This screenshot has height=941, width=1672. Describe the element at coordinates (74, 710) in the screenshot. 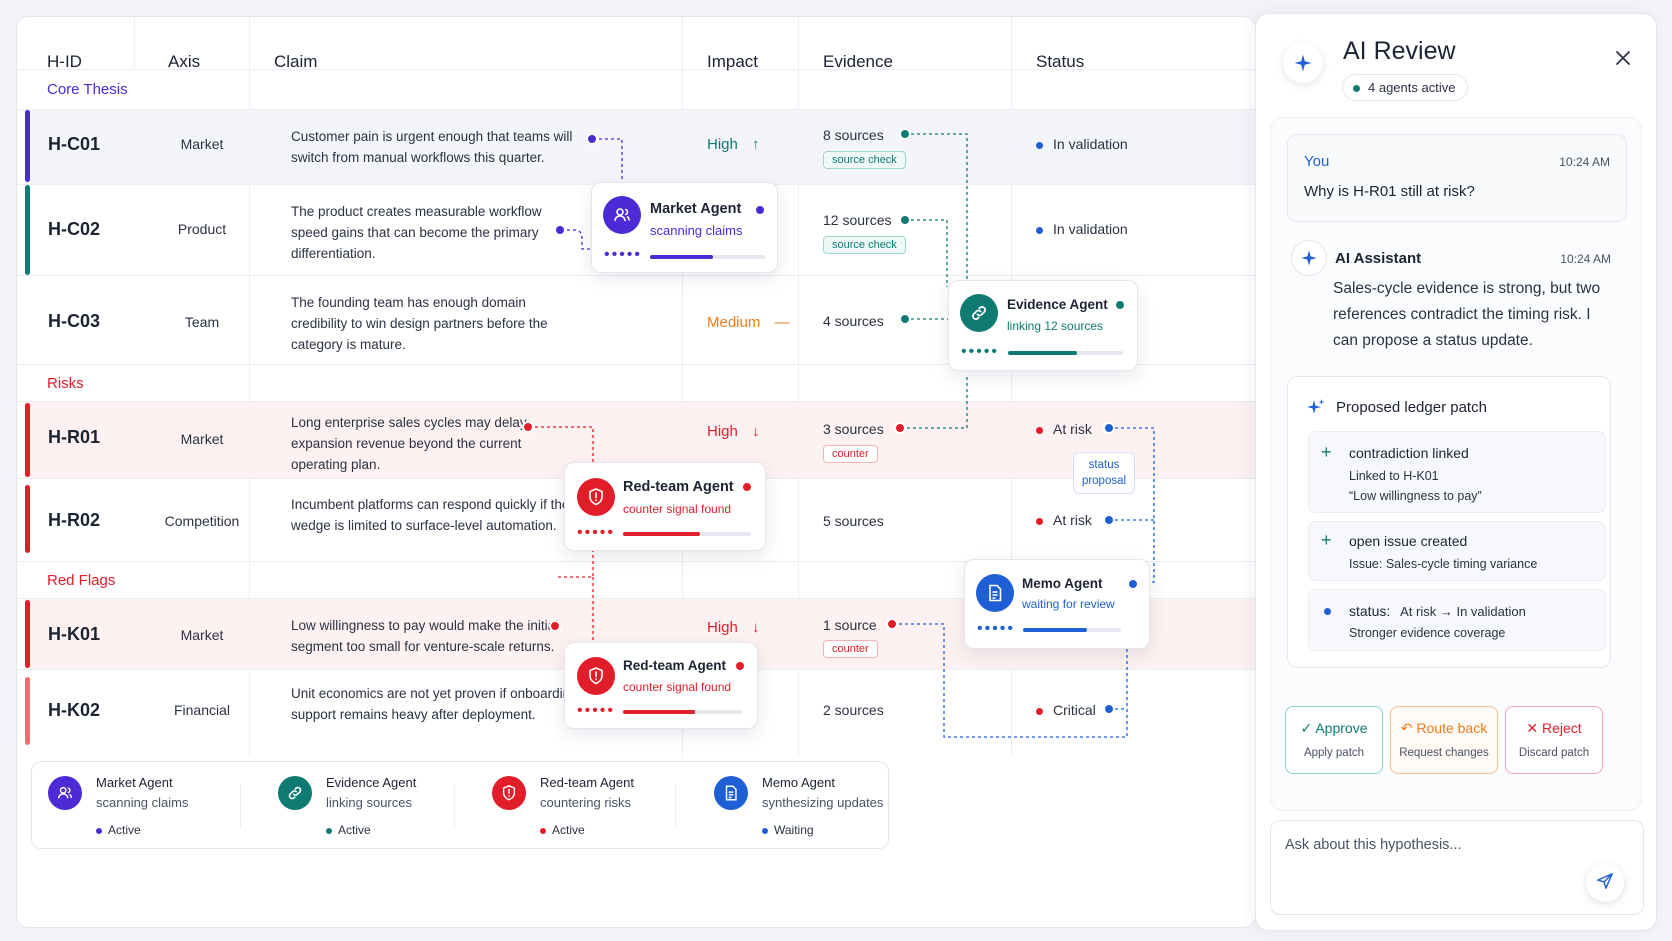

I see `row-id: H-K02` at that location.